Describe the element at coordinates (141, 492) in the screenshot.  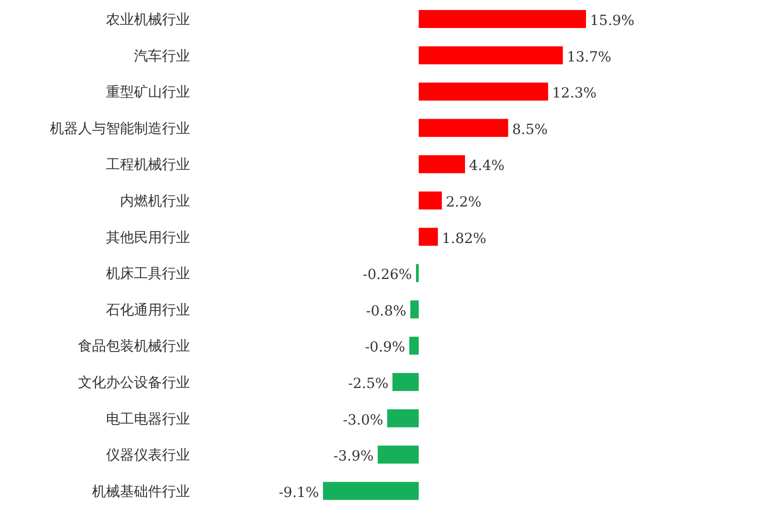
I see `y-tick-label: 机械基础件行业` at that location.